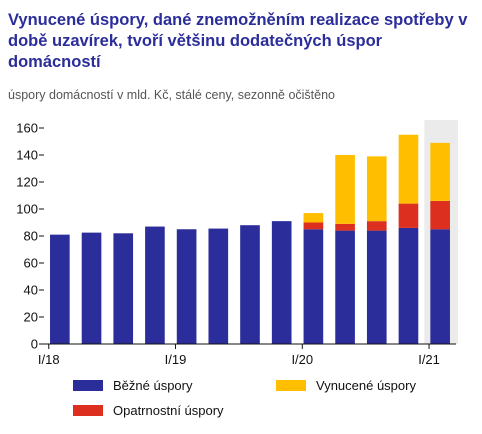  What do you see at coordinates (27, 155) in the screenshot?
I see `y-tick-label: 140` at bounding box center [27, 155].